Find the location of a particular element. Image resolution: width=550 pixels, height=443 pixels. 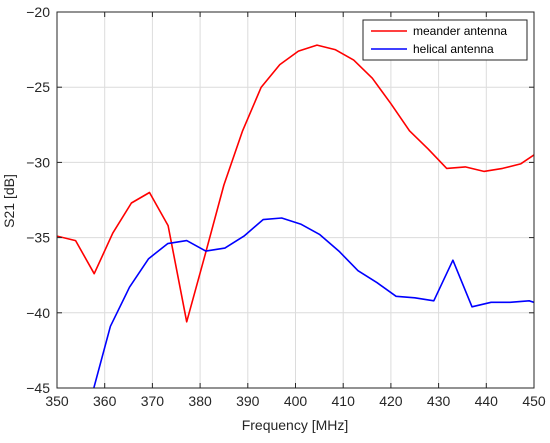

y-tick-label: −35 is located at coordinates (38, 238).